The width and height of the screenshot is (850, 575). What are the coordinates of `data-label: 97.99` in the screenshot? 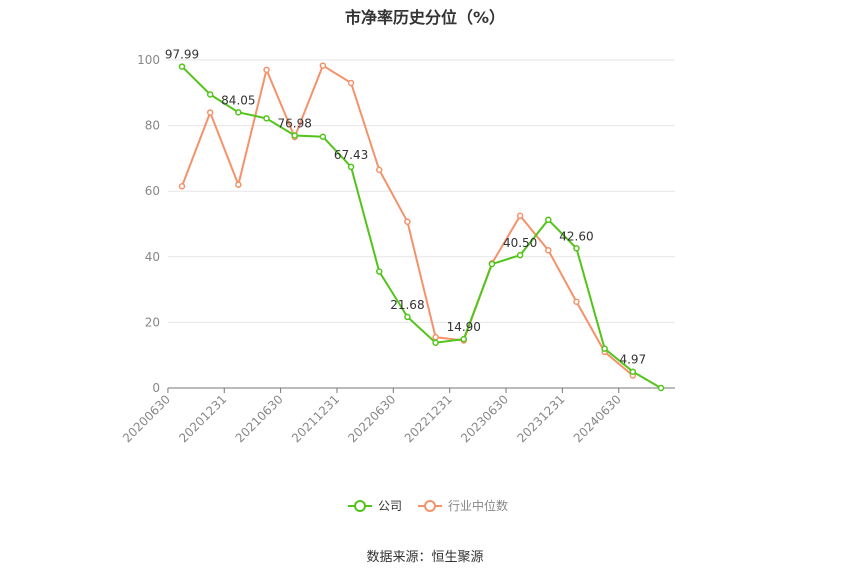 It's located at (182, 55).